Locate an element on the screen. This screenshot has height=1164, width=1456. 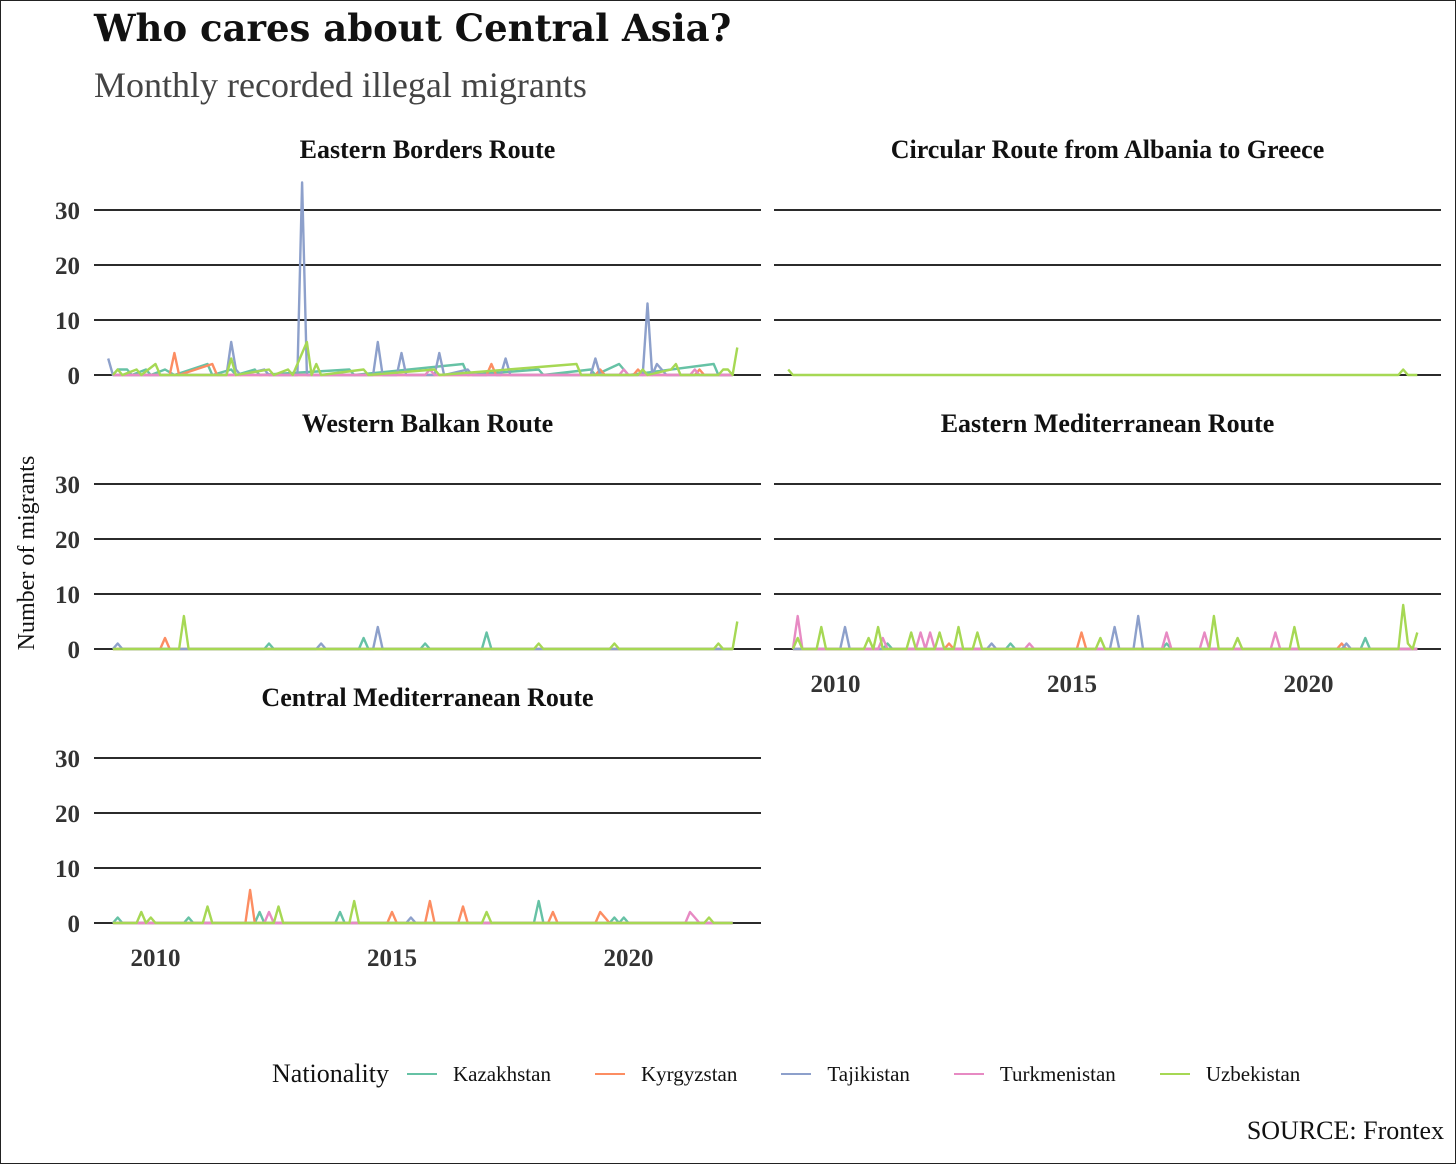
panel-eastern-mediterranean-route: Eastern Mediterranean Route 2010 2015 2020 is located at coordinates (1107, 553).